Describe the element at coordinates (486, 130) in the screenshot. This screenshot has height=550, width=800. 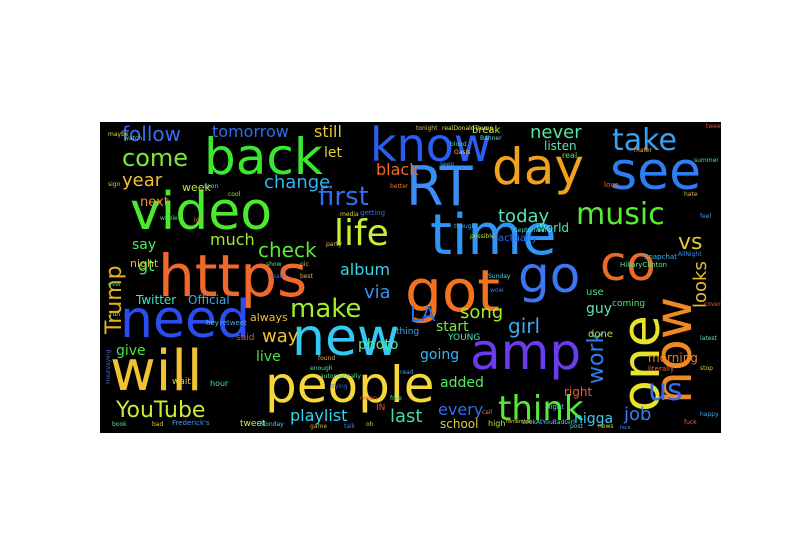
I see `word-break: break` at that location.